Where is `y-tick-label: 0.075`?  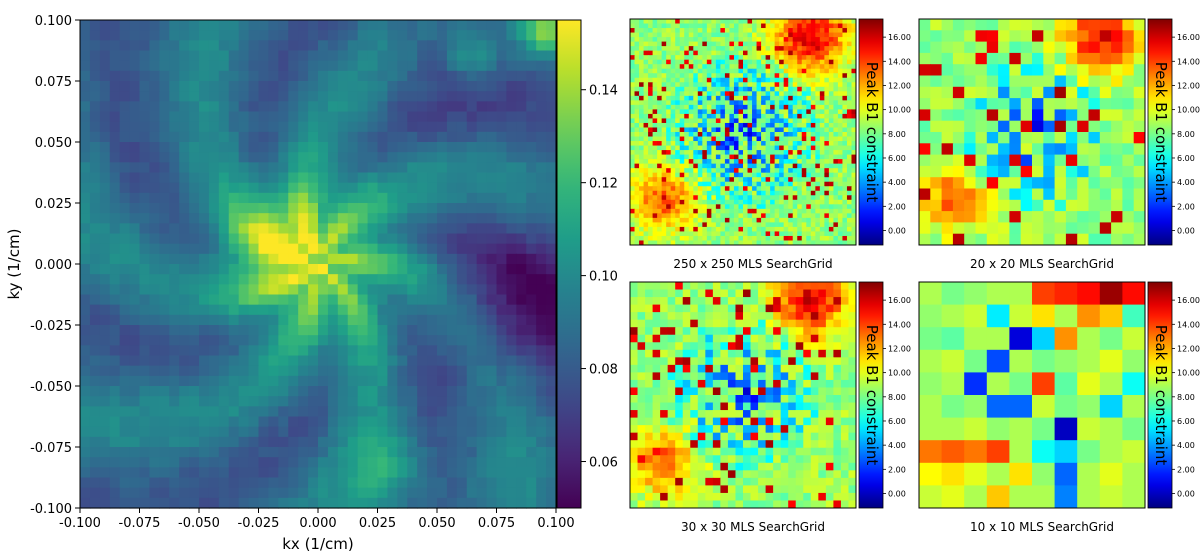 y-tick-label: 0.075 is located at coordinates (53, 82).